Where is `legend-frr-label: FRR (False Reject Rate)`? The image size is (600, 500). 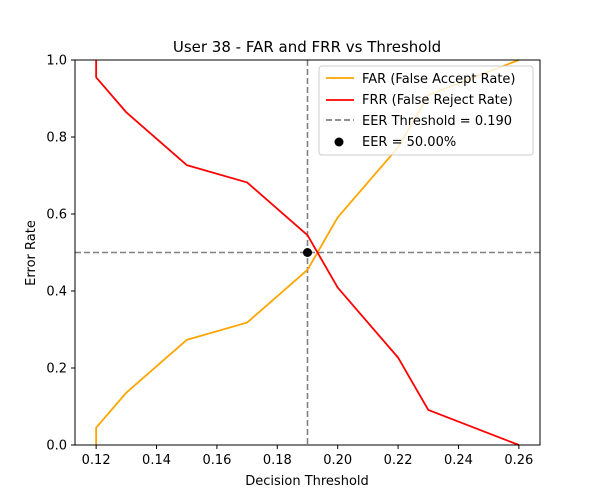 legend-frr-label: FRR (False Reject Rate) is located at coordinates (437, 100).